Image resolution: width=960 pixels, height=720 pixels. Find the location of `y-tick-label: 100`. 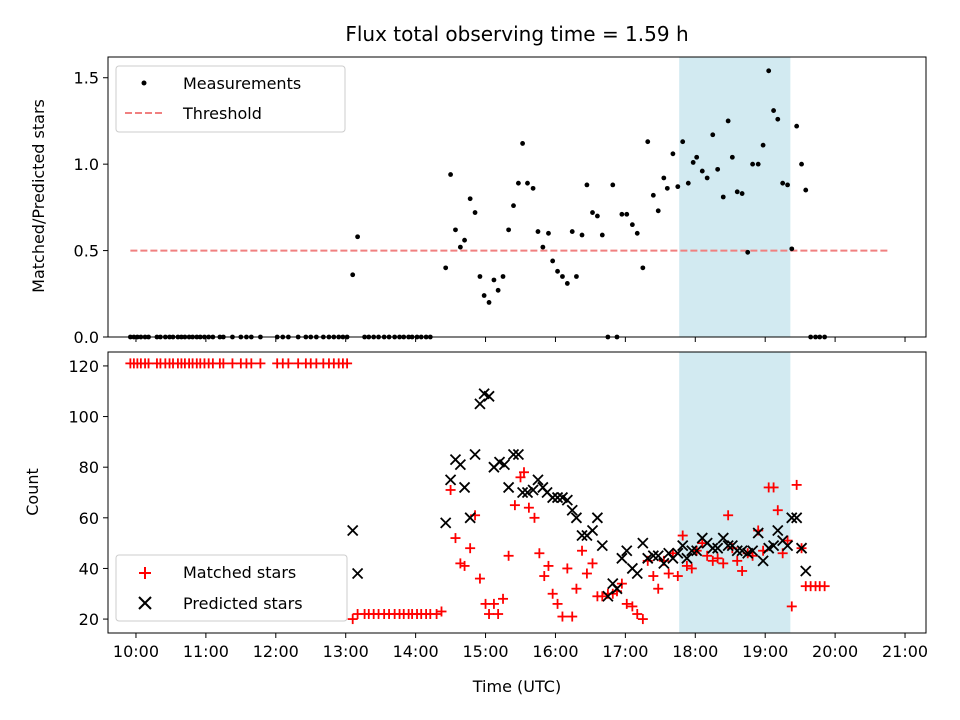

y-tick-label: 100 is located at coordinates (83, 417).